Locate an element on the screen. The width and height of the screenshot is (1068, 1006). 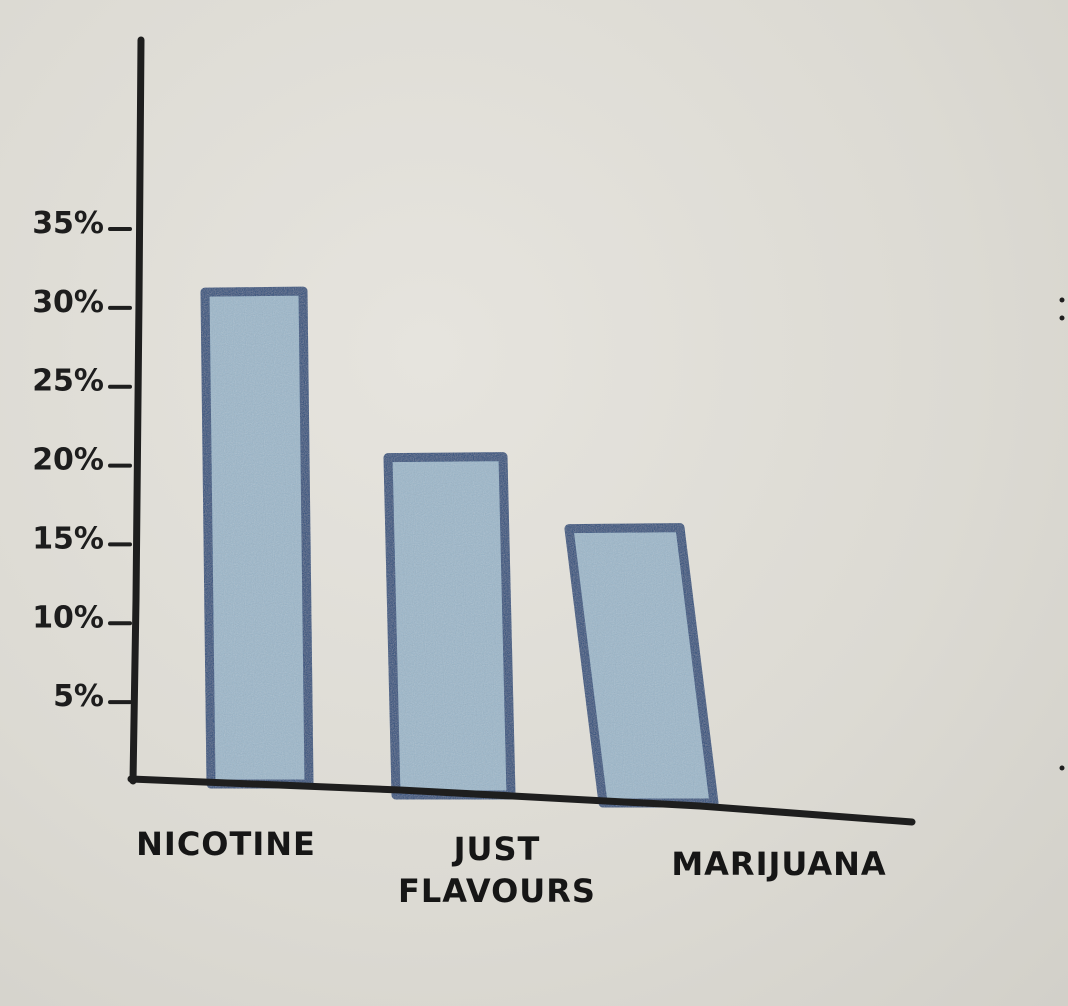
category-label: JUST FLAVOURS is located at coordinates (497, 870).